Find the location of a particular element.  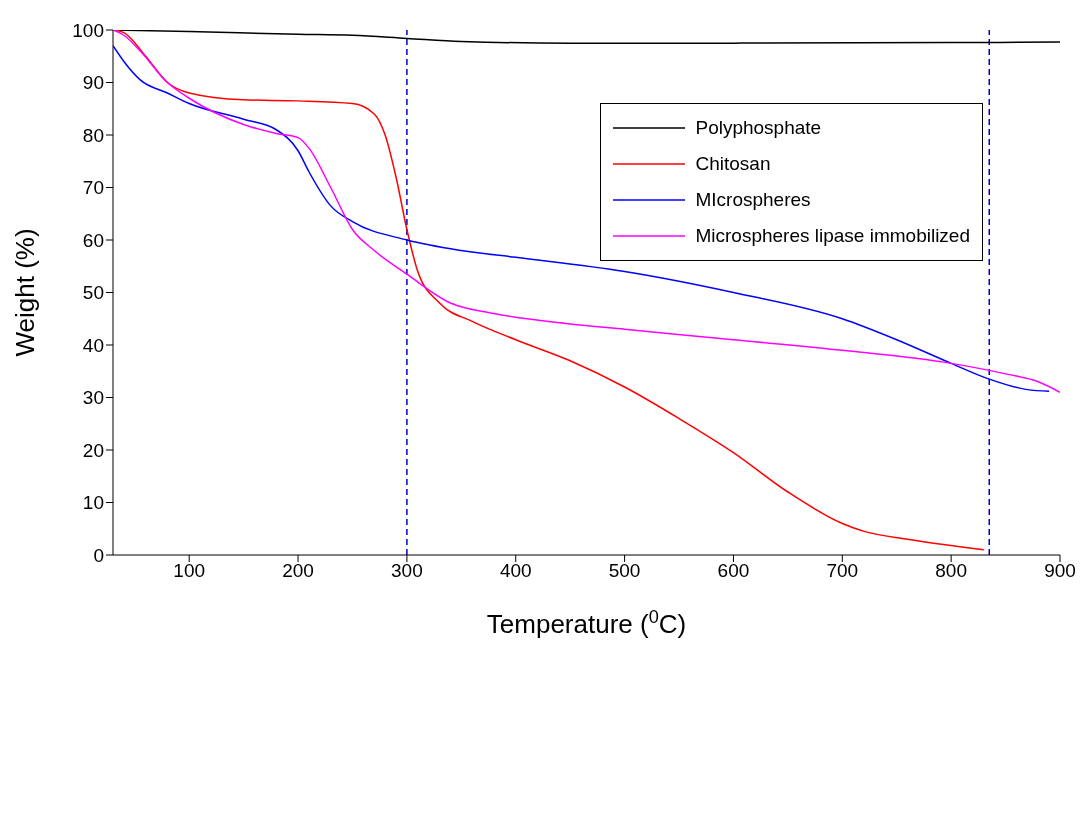

legend-label: Microspheres lipase immobilized is located at coordinates (832, 236).